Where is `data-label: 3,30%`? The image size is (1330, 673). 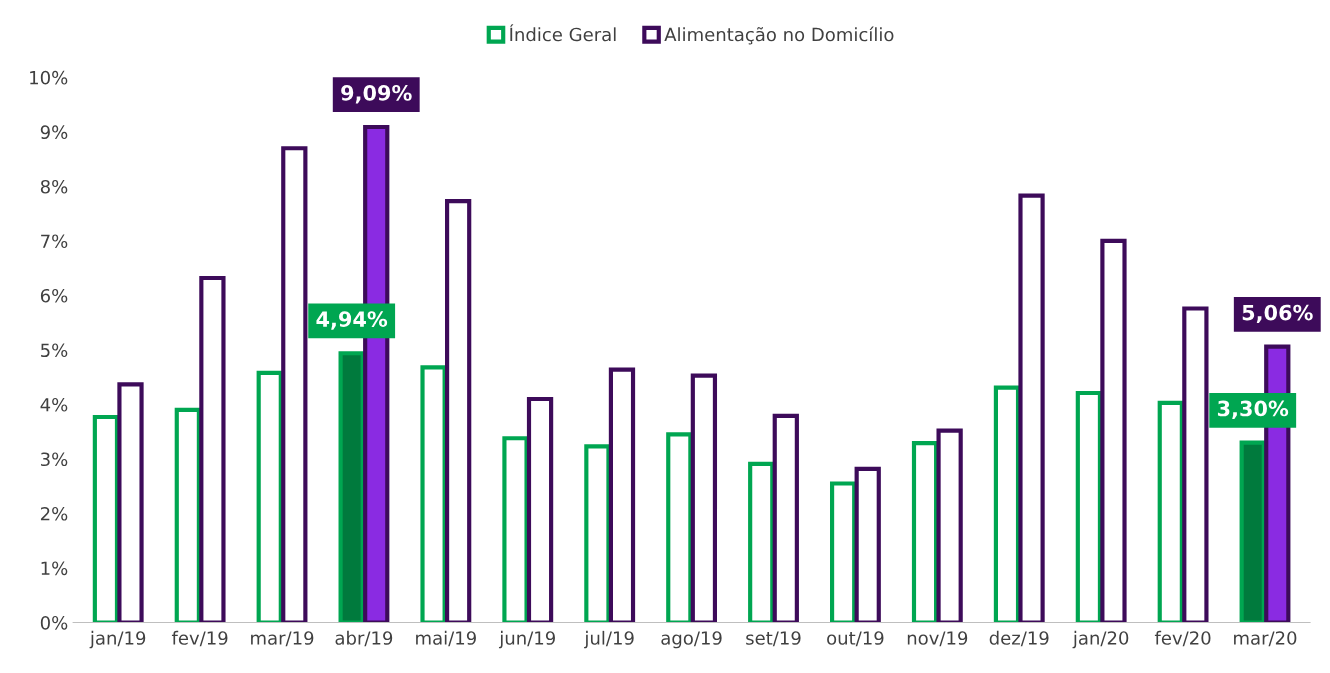
data-label: 3,30% is located at coordinates (1253, 410).